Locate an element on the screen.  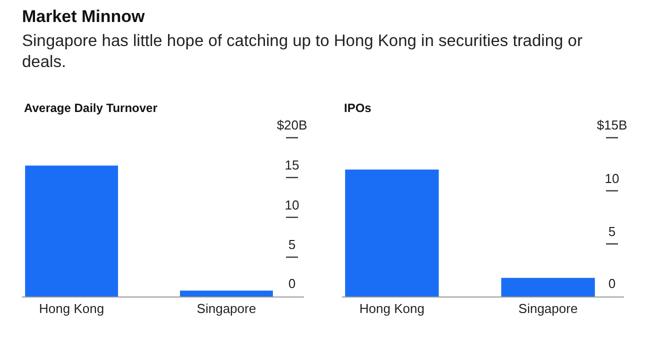
y-tick-label: $15B is located at coordinates (612, 125).